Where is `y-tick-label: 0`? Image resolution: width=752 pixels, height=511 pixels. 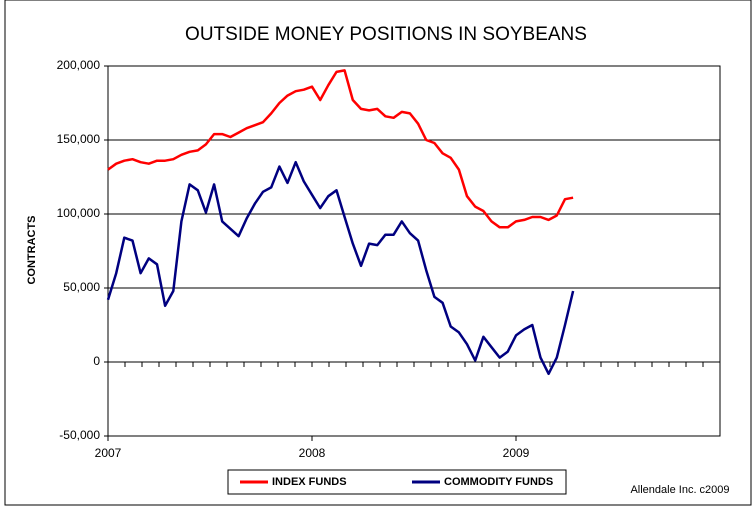 y-tick-label: 0 is located at coordinates (96, 361).